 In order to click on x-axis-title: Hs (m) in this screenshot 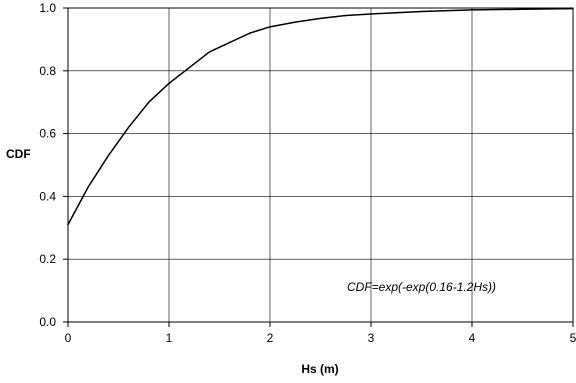, I will do `click(319, 369)`.